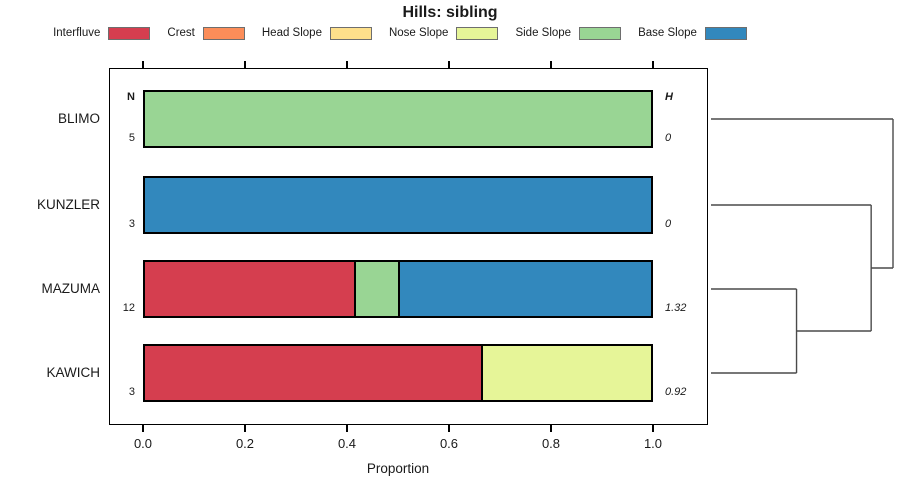  I want to click on legend-item-side-slope: Side Slope, so click(568, 33).